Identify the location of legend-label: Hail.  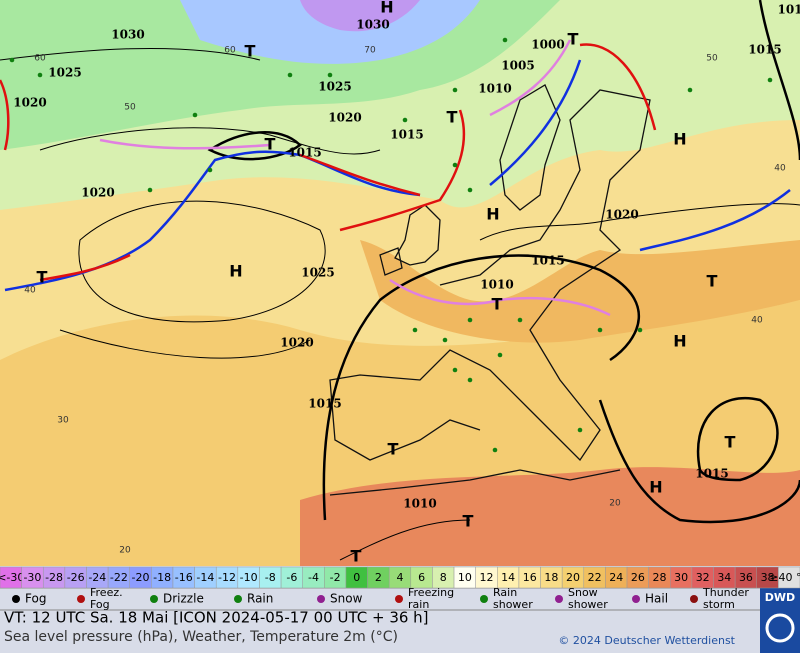
(656, 599).